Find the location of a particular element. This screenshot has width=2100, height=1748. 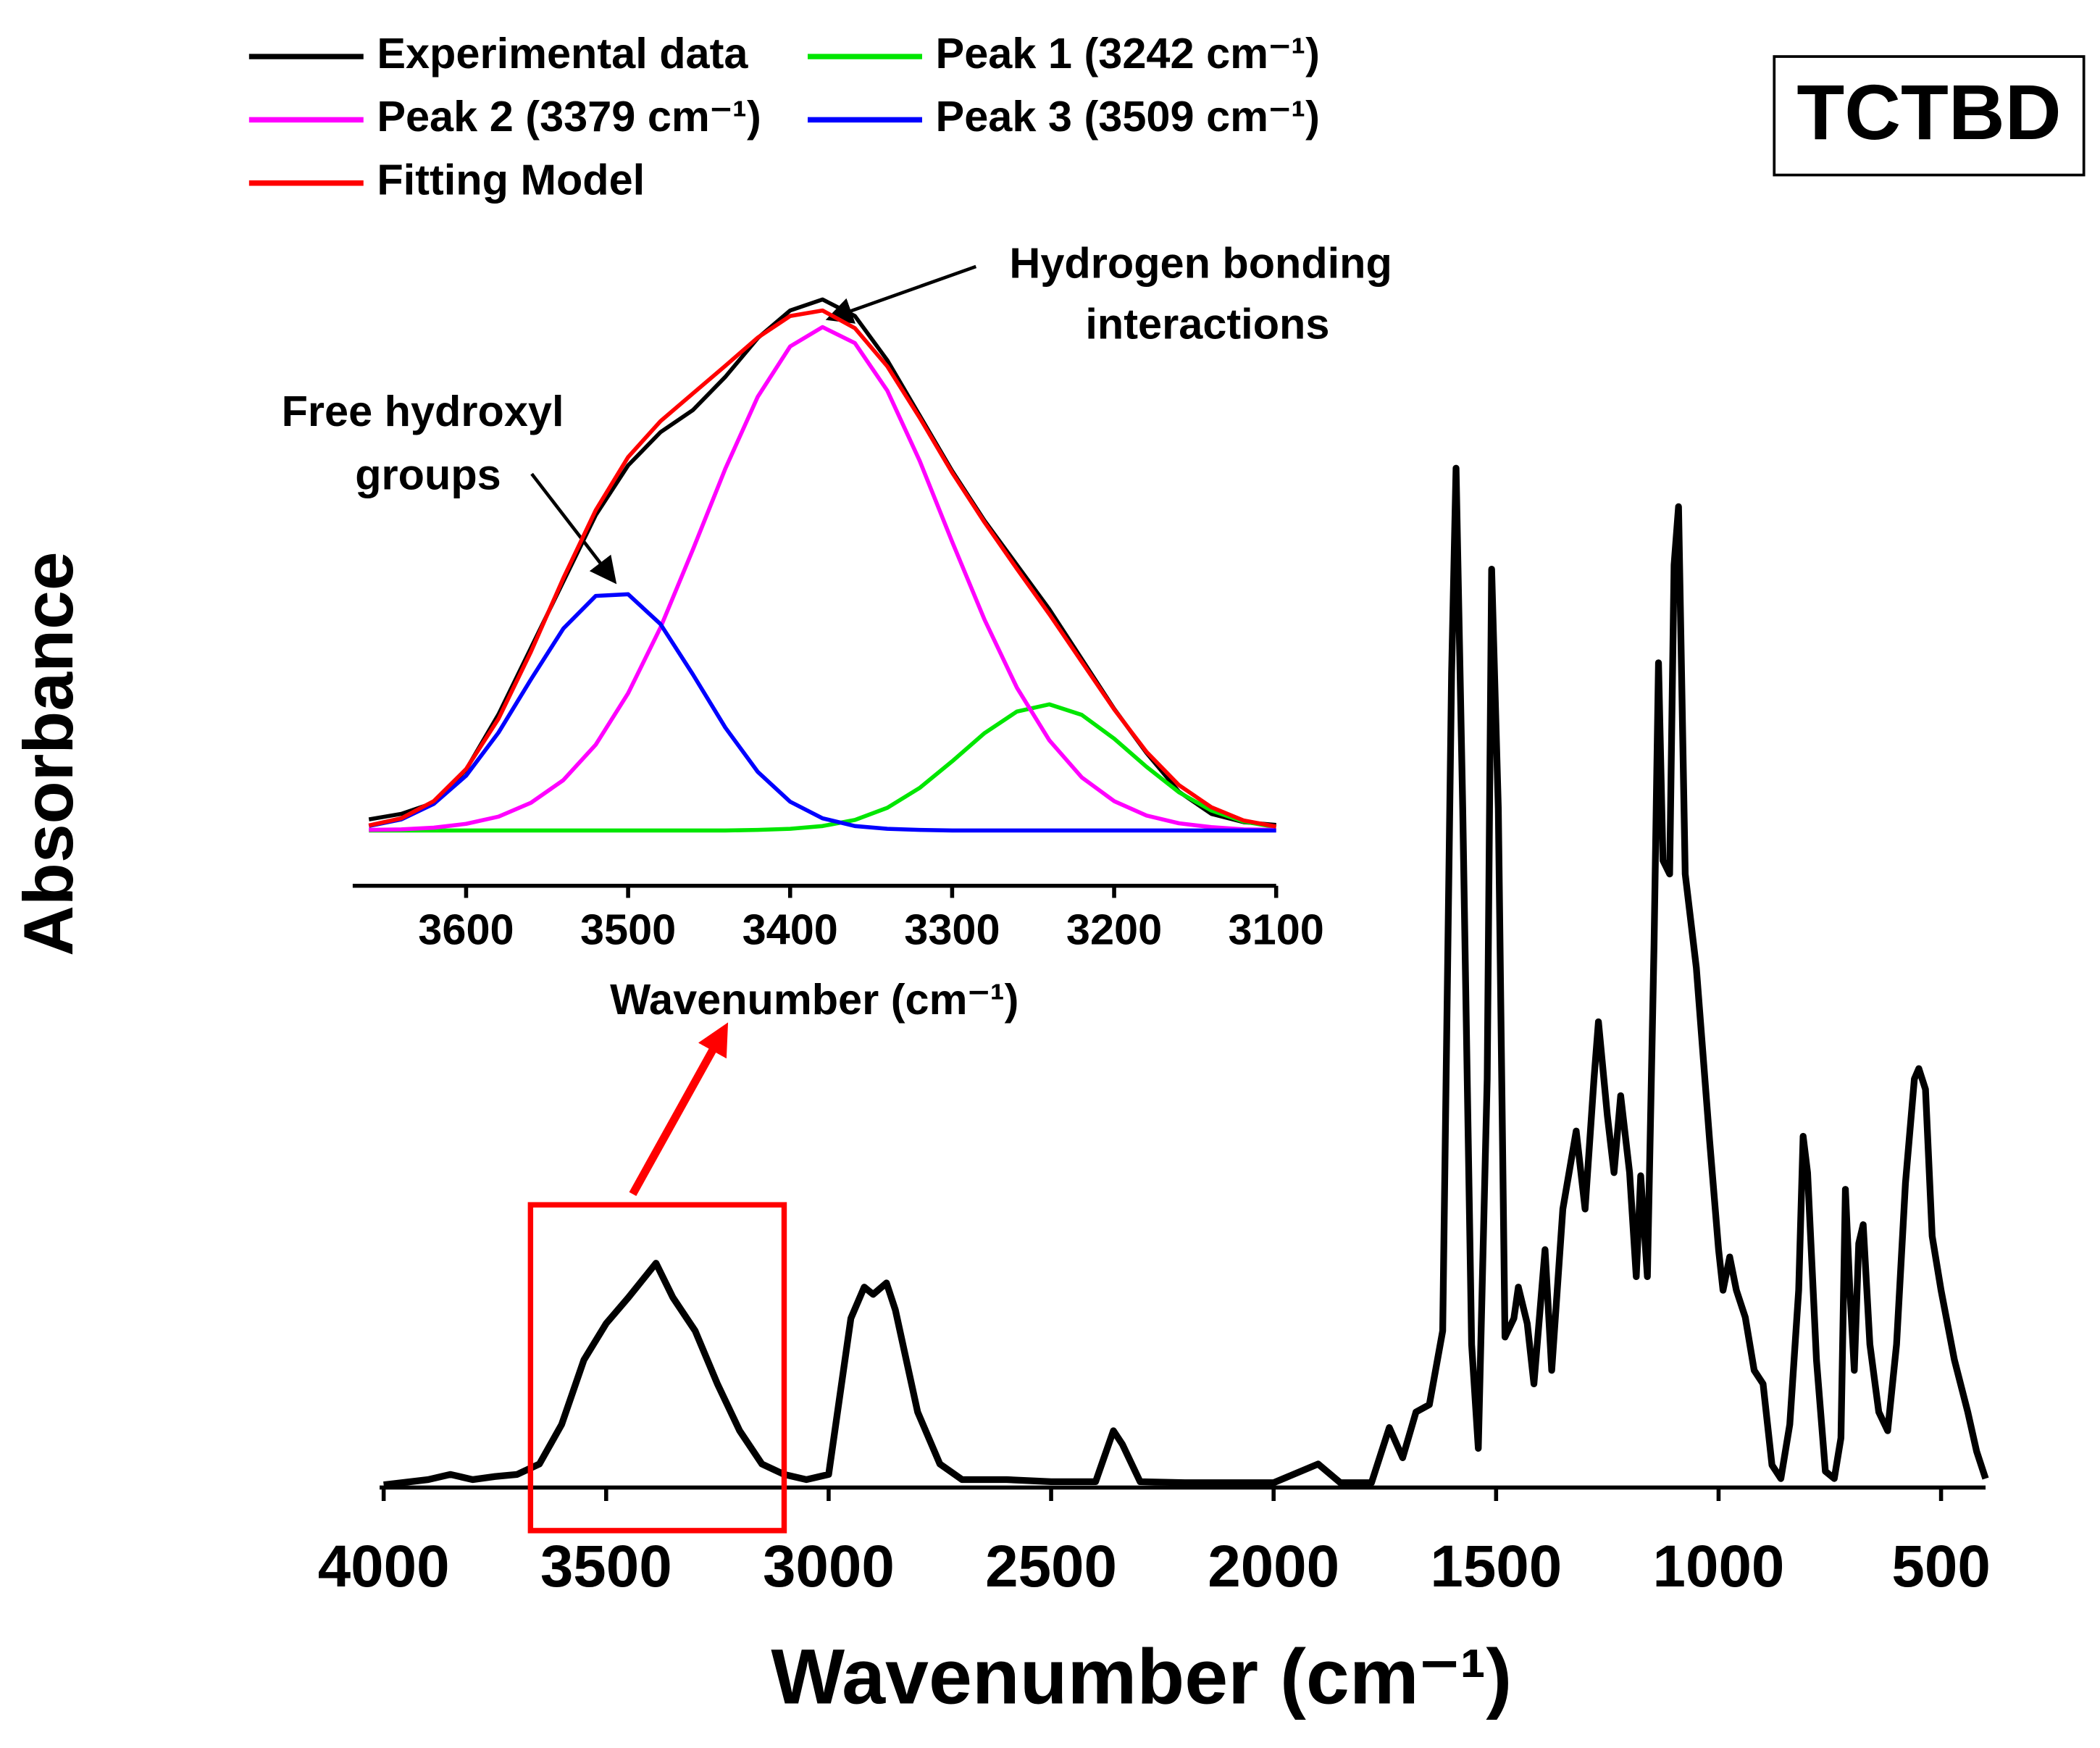

legend-label: Peak 1 (3242 cm⁻¹) is located at coordinates (1128, 54).